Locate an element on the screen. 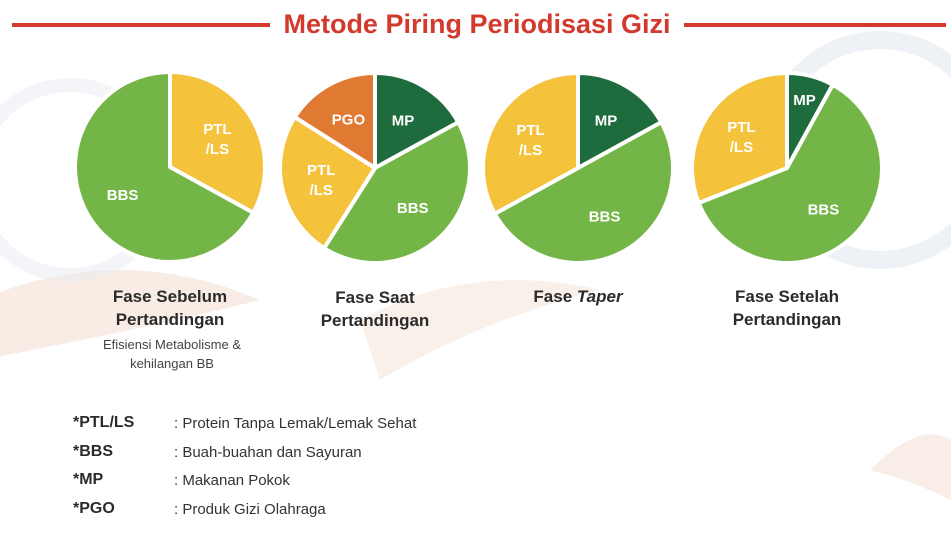  phase-title: Fase Taper is located at coordinates (578, 296).